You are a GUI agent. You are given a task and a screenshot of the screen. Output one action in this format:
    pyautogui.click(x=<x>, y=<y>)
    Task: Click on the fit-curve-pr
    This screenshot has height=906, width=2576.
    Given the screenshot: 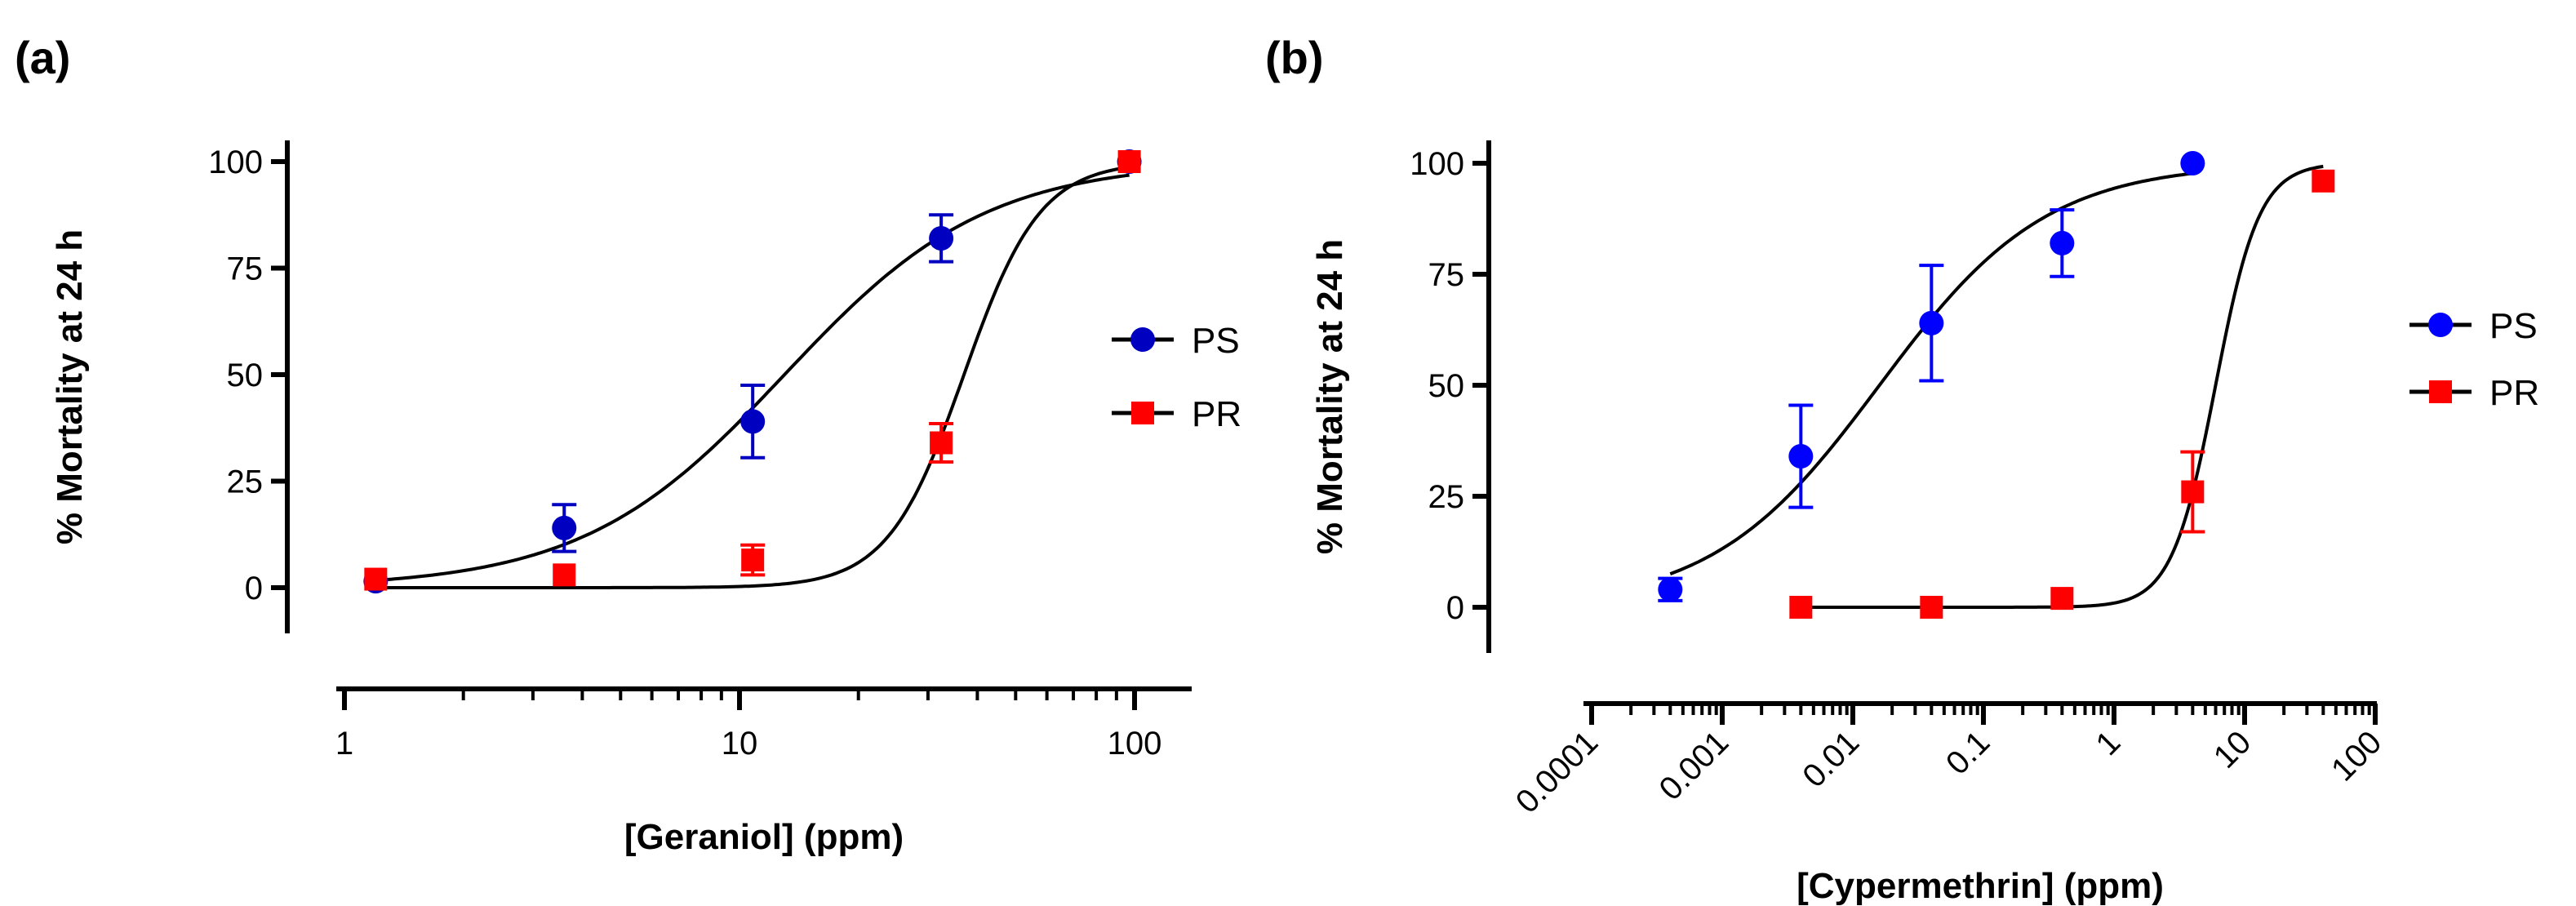 What is the action you would take?
    pyautogui.click(x=752, y=377)
    